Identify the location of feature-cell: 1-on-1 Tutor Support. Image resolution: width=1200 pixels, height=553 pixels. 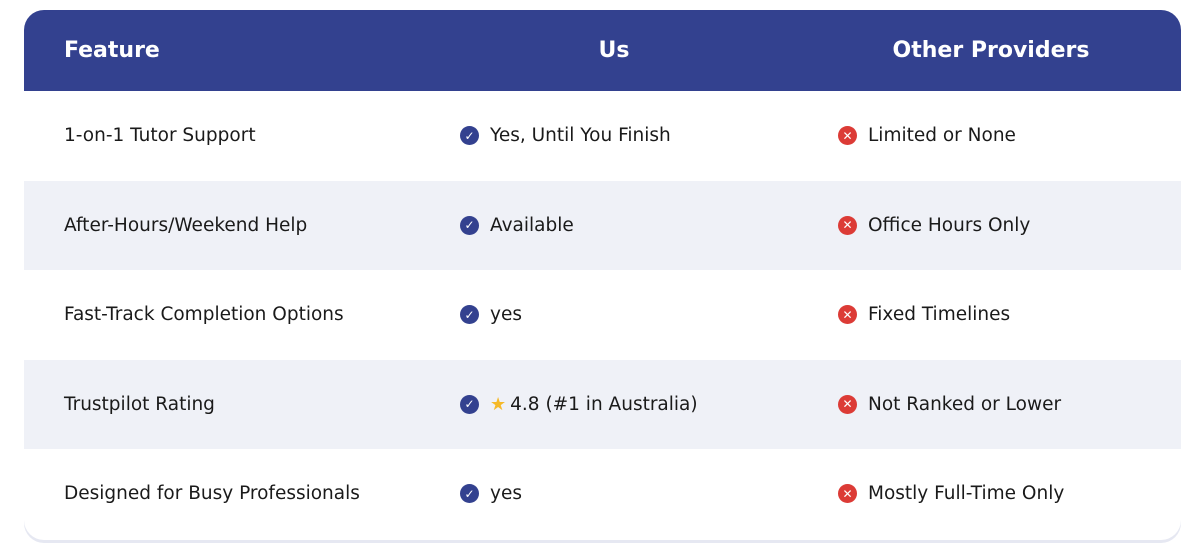
(160, 136).